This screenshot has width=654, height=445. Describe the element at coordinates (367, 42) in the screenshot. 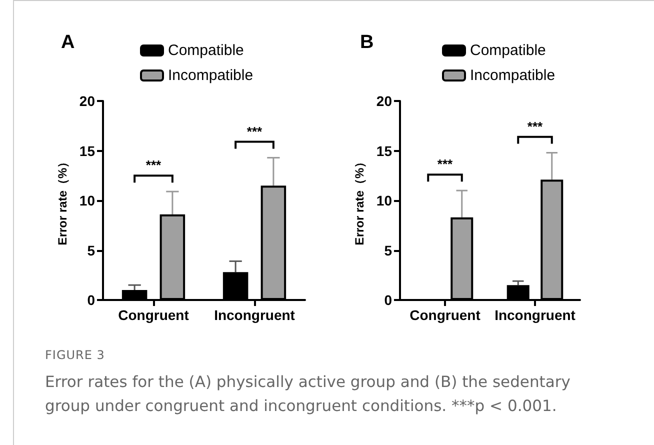

I see `chart-title: B` at that location.